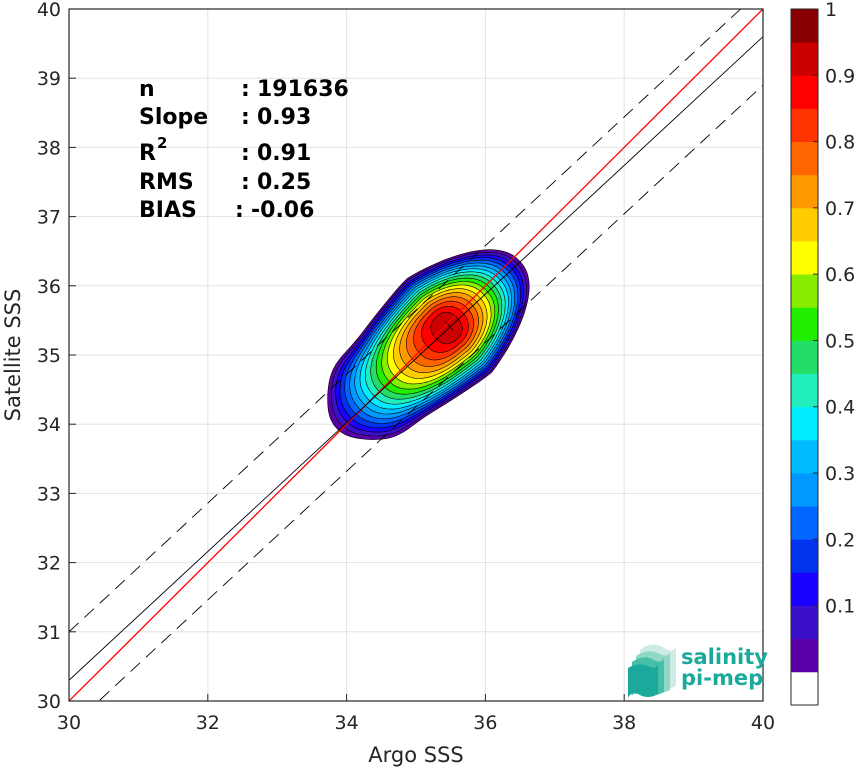 This screenshot has width=858, height=768. What do you see at coordinates (239, 210) in the screenshot?
I see `stat-bias-sep: :` at bounding box center [239, 210].